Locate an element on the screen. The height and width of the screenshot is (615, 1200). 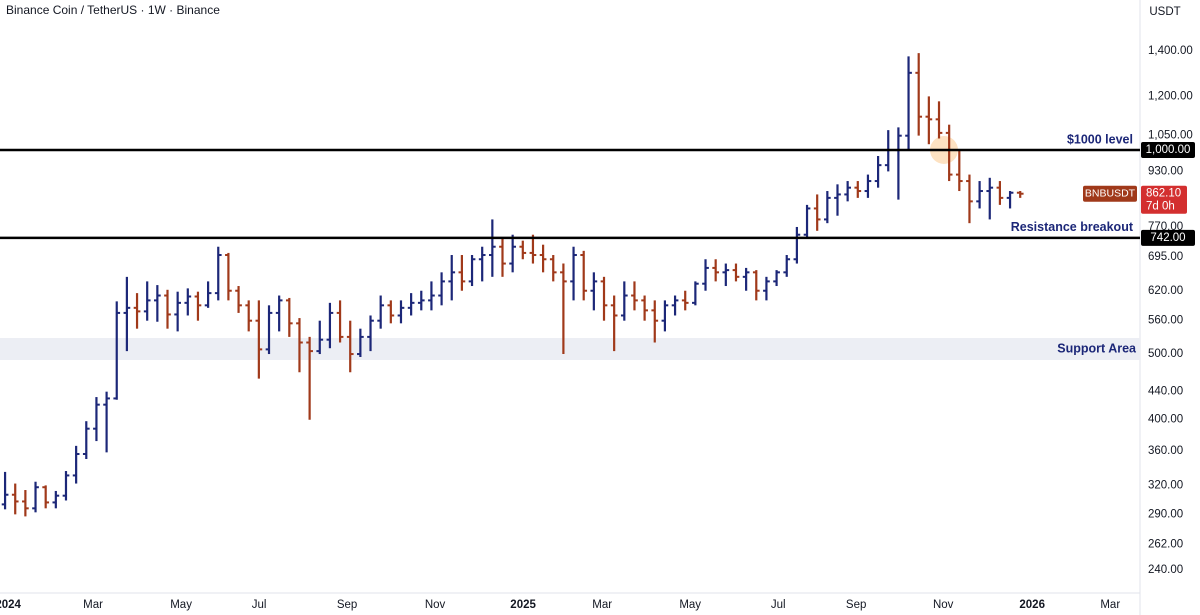
y-tick-label: 930.00 is located at coordinates (1165, 171).